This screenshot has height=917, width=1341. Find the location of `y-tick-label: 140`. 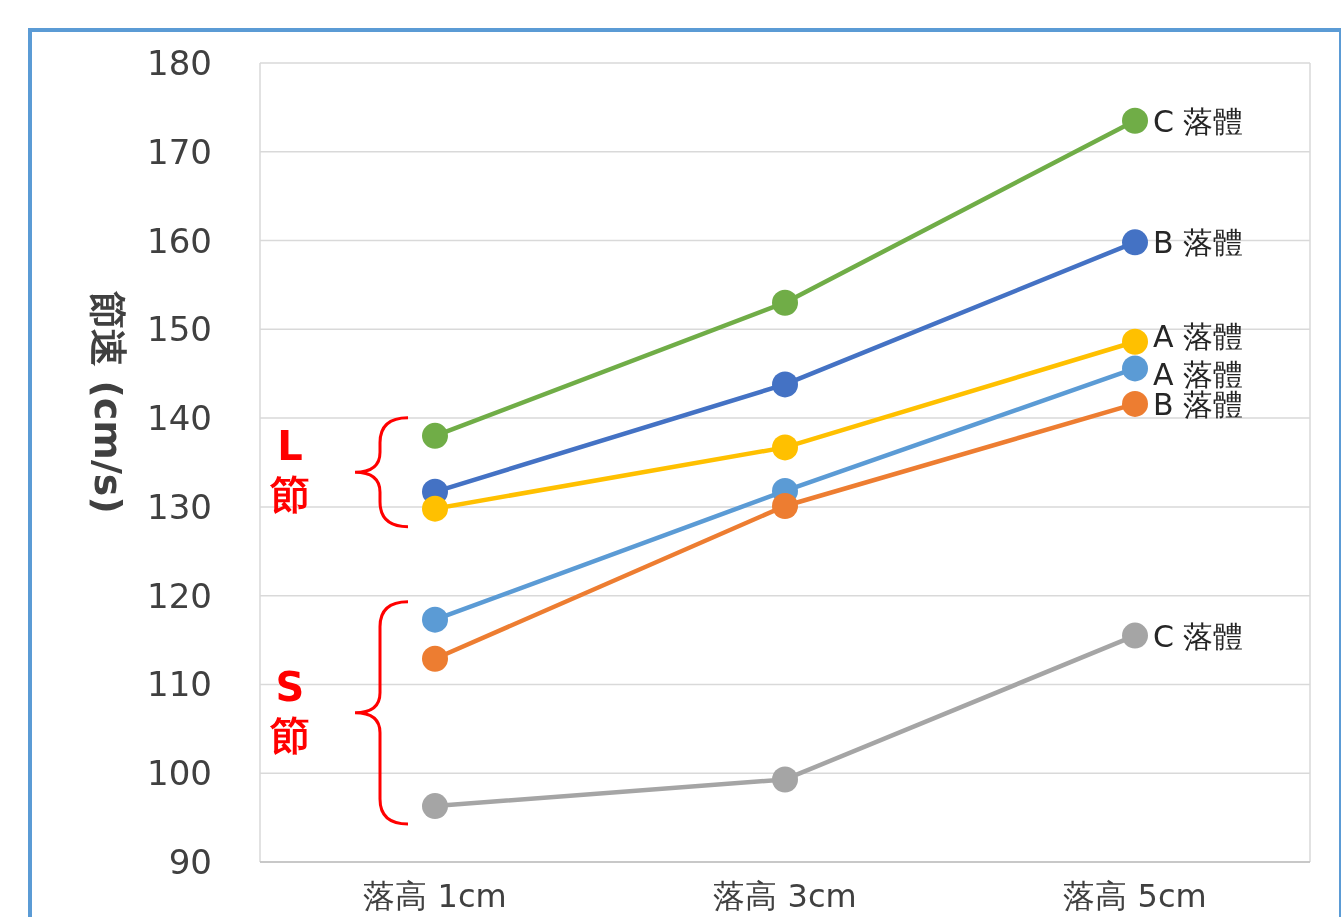

y-tick-label: 140 is located at coordinates (179, 418).